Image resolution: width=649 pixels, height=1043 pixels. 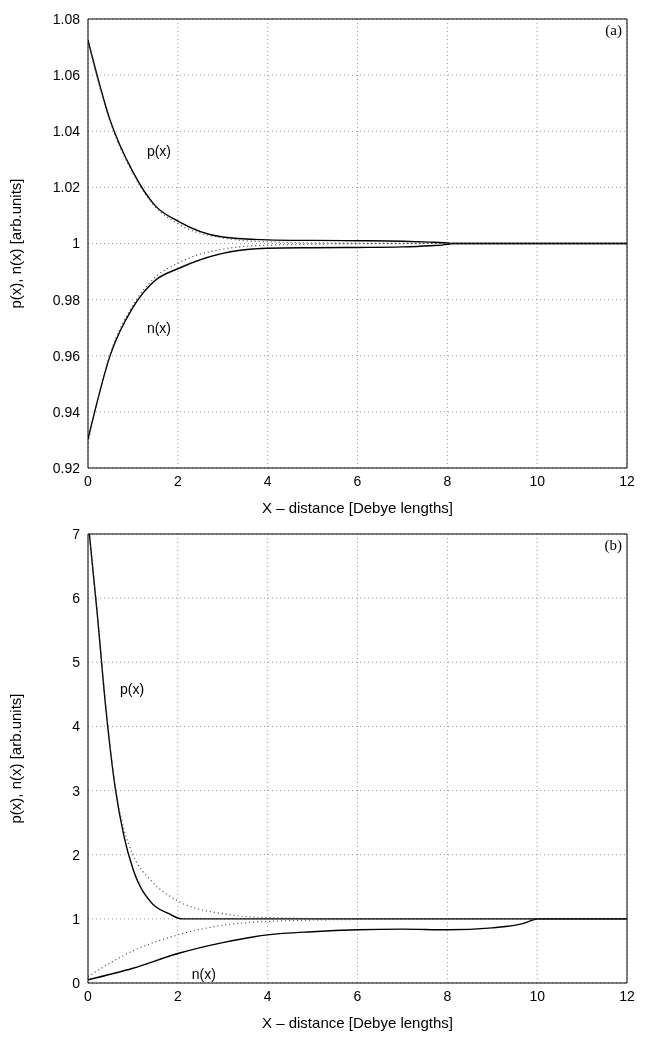 I want to click on y-tick-label: 6, so click(x=76, y=598).